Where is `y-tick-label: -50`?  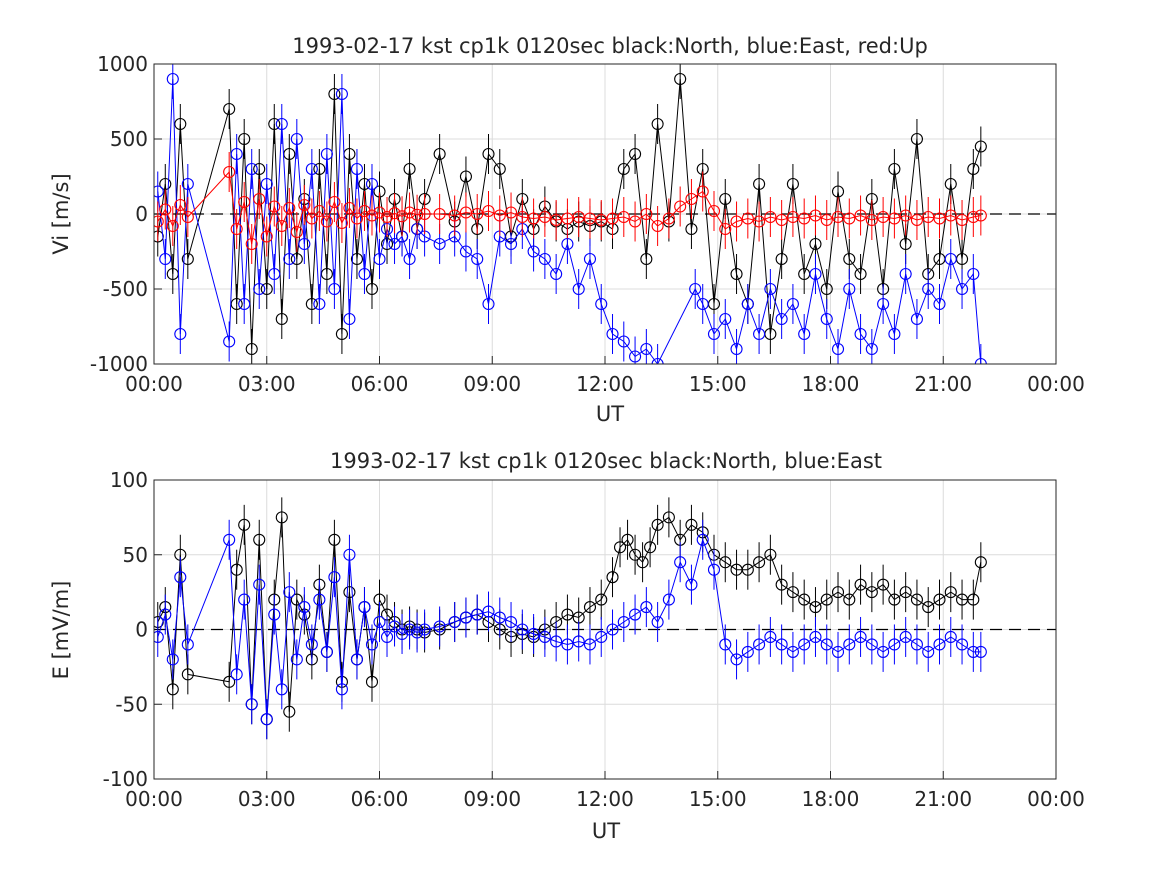 y-tick-label: -50 is located at coordinates (131, 704).